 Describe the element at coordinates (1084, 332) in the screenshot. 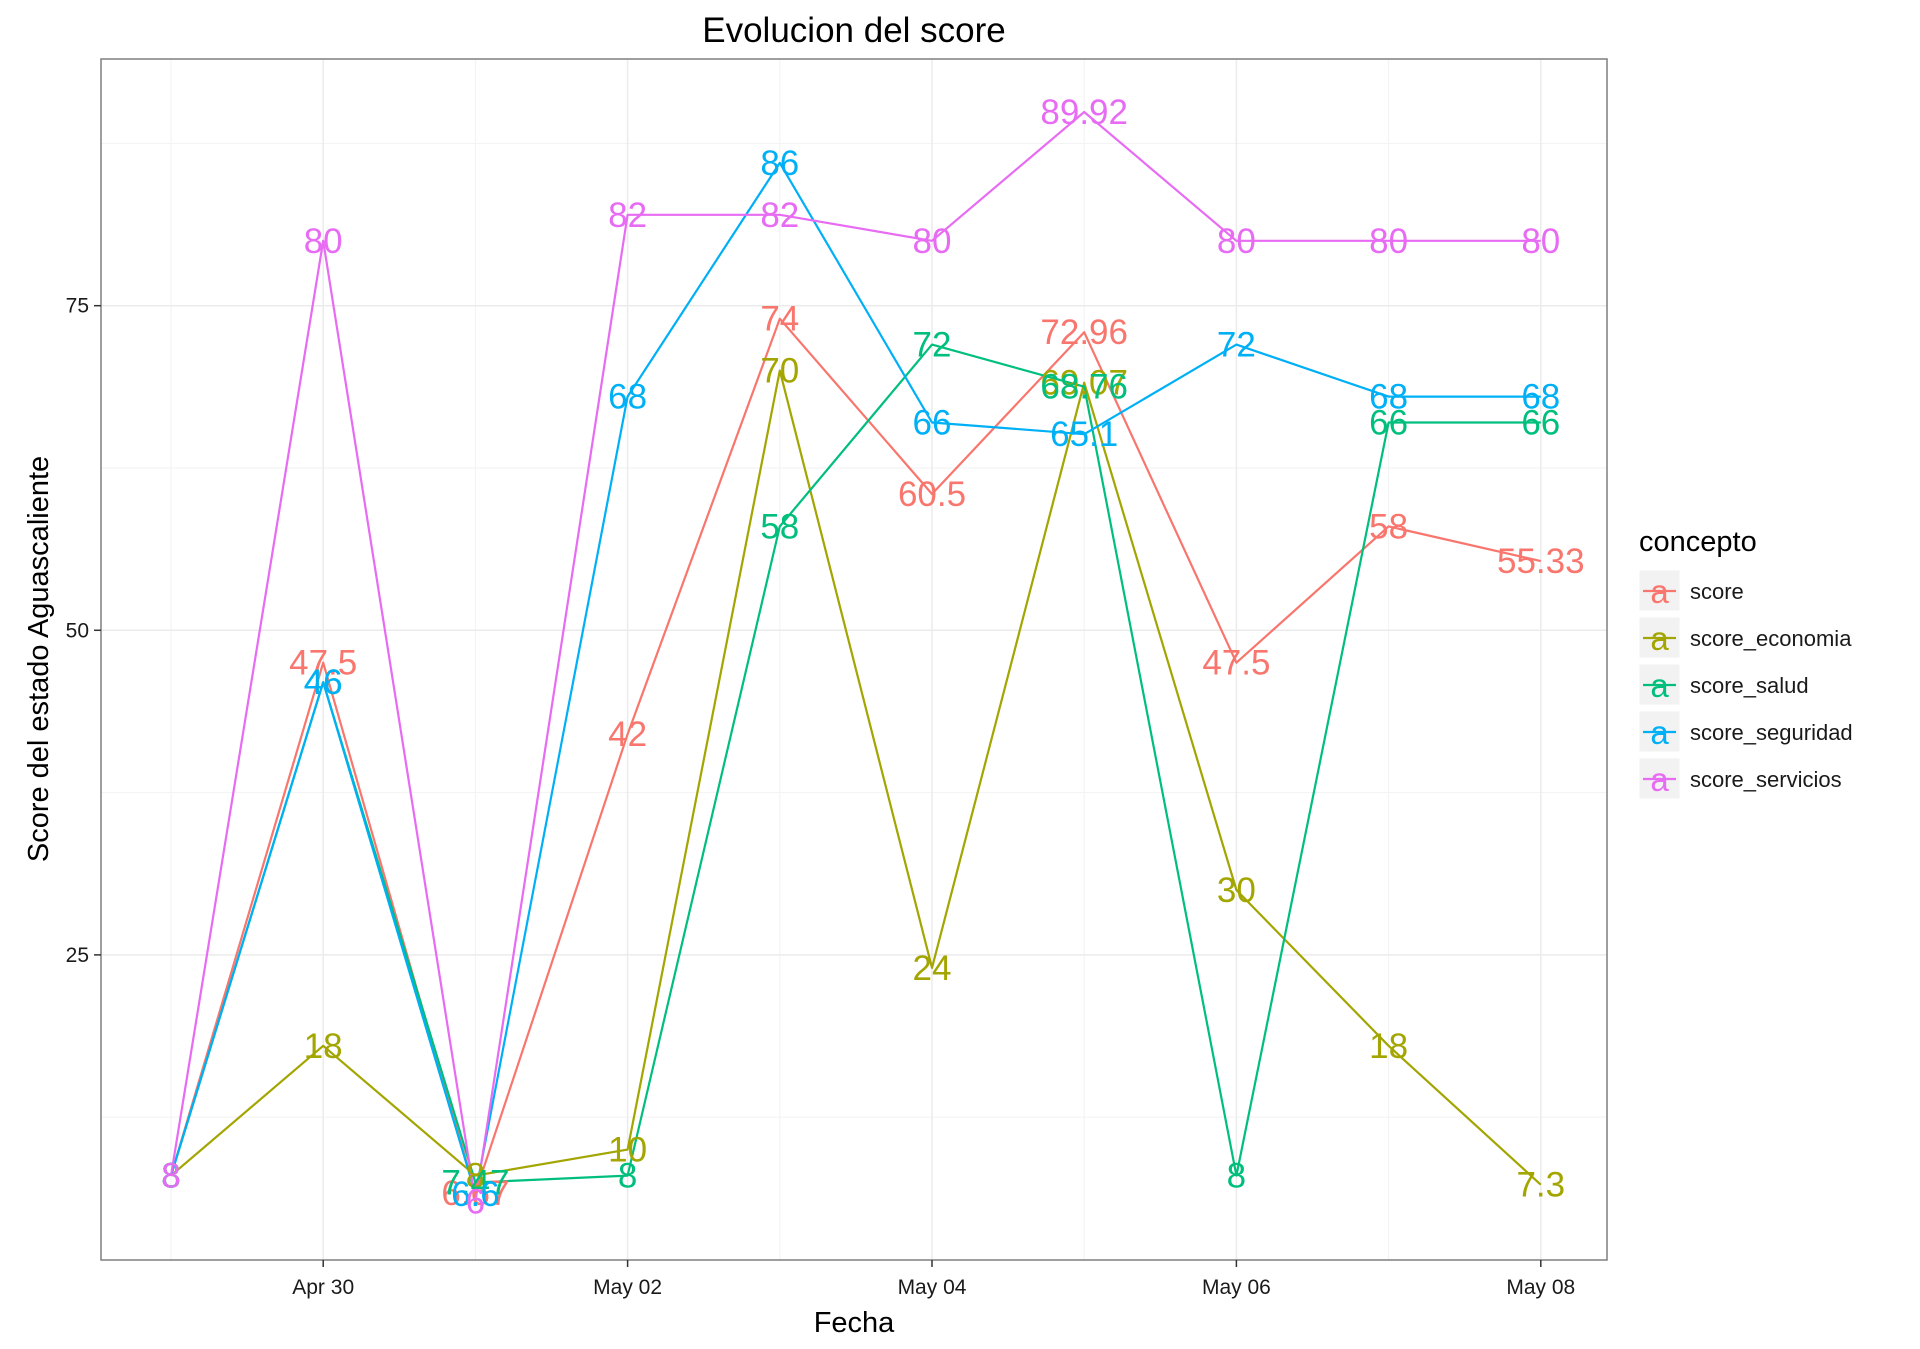

I see `data-label-score: 72.96` at that location.